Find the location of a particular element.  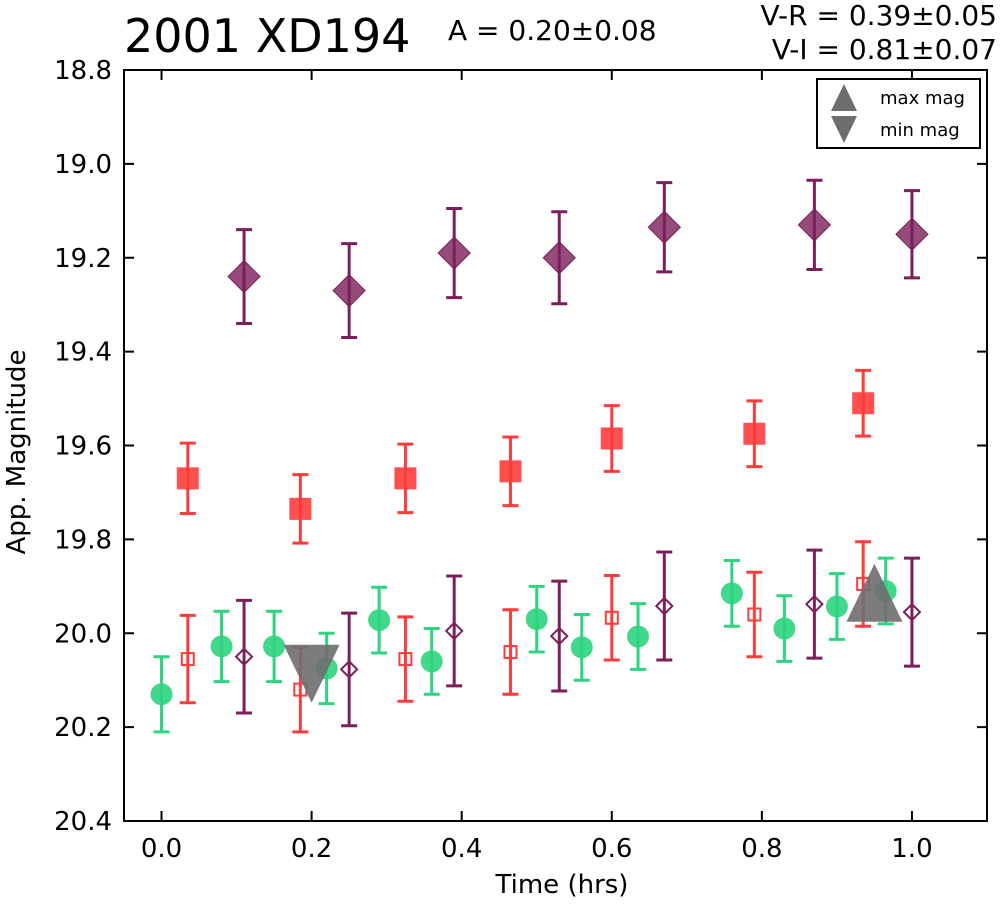

max-mag-legend-icon is located at coordinates (844, 97).